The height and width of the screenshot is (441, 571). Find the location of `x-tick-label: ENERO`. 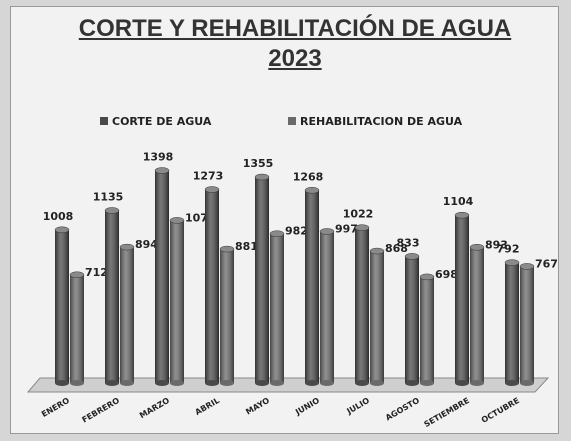

x-tick-label: ENERO is located at coordinates (55, 407).